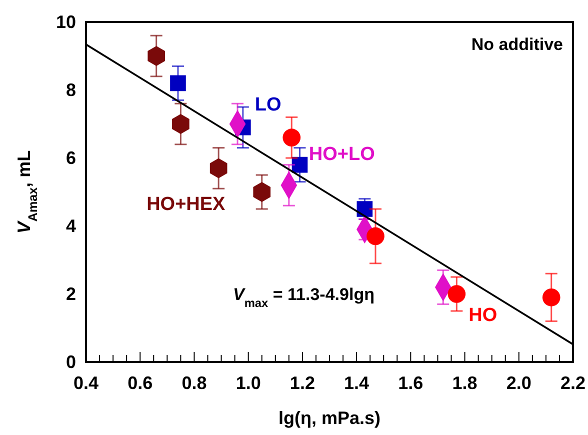 The height and width of the screenshot is (435, 588). What do you see at coordinates (248, 382) in the screenshot?
I see `x-tick-label: 1.0` at bounding box center [248, 382].